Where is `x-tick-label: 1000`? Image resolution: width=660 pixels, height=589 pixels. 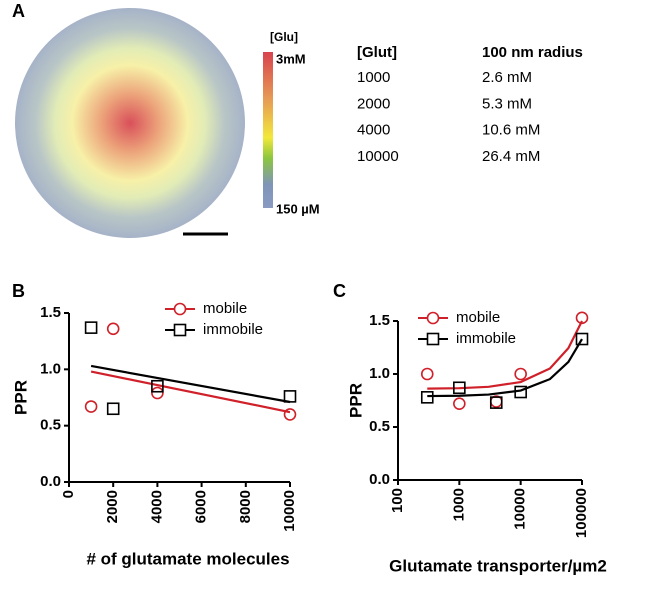
x-tick-label: 1000 is located at coordinates (458, 504).